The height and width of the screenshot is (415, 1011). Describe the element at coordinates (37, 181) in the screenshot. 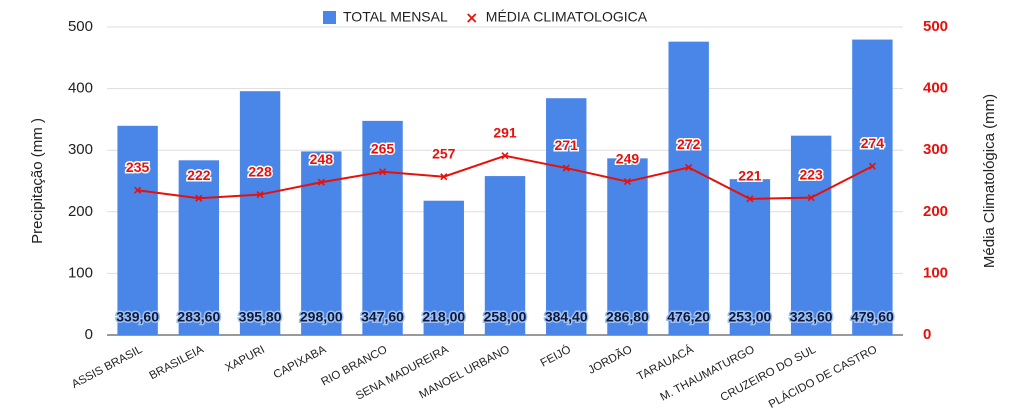

I see `y-axis-title: Precipitação (mm )` at that location.